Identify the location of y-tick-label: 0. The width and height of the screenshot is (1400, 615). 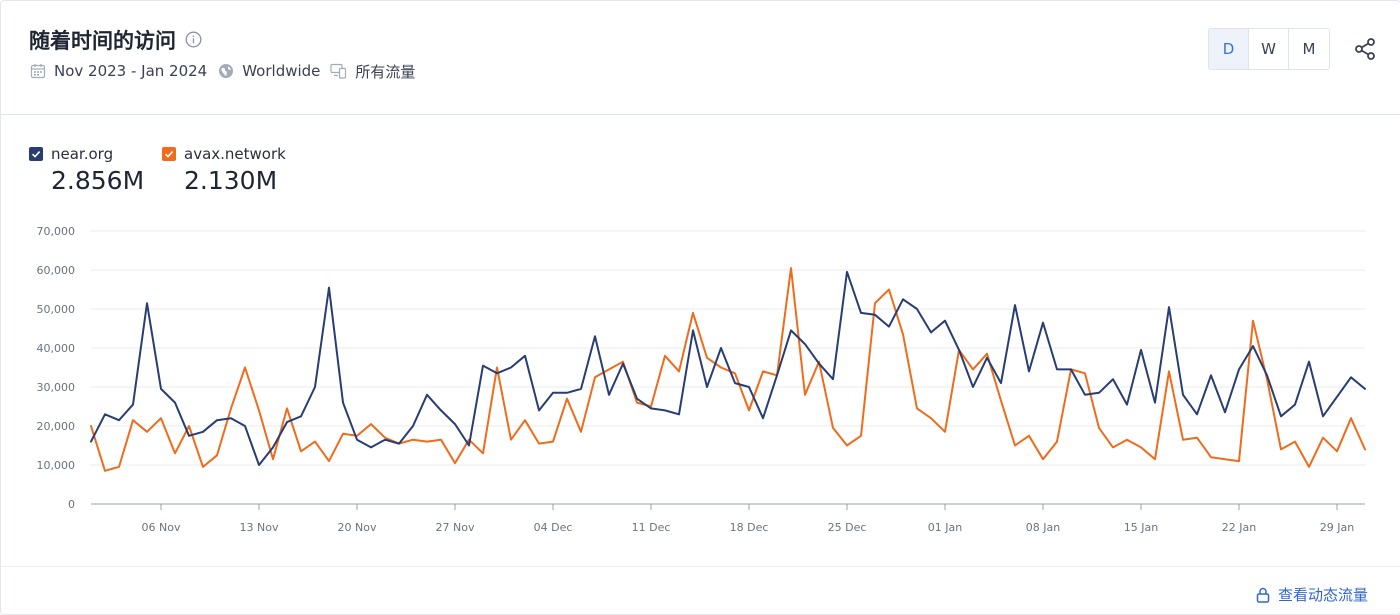
(71, 504).